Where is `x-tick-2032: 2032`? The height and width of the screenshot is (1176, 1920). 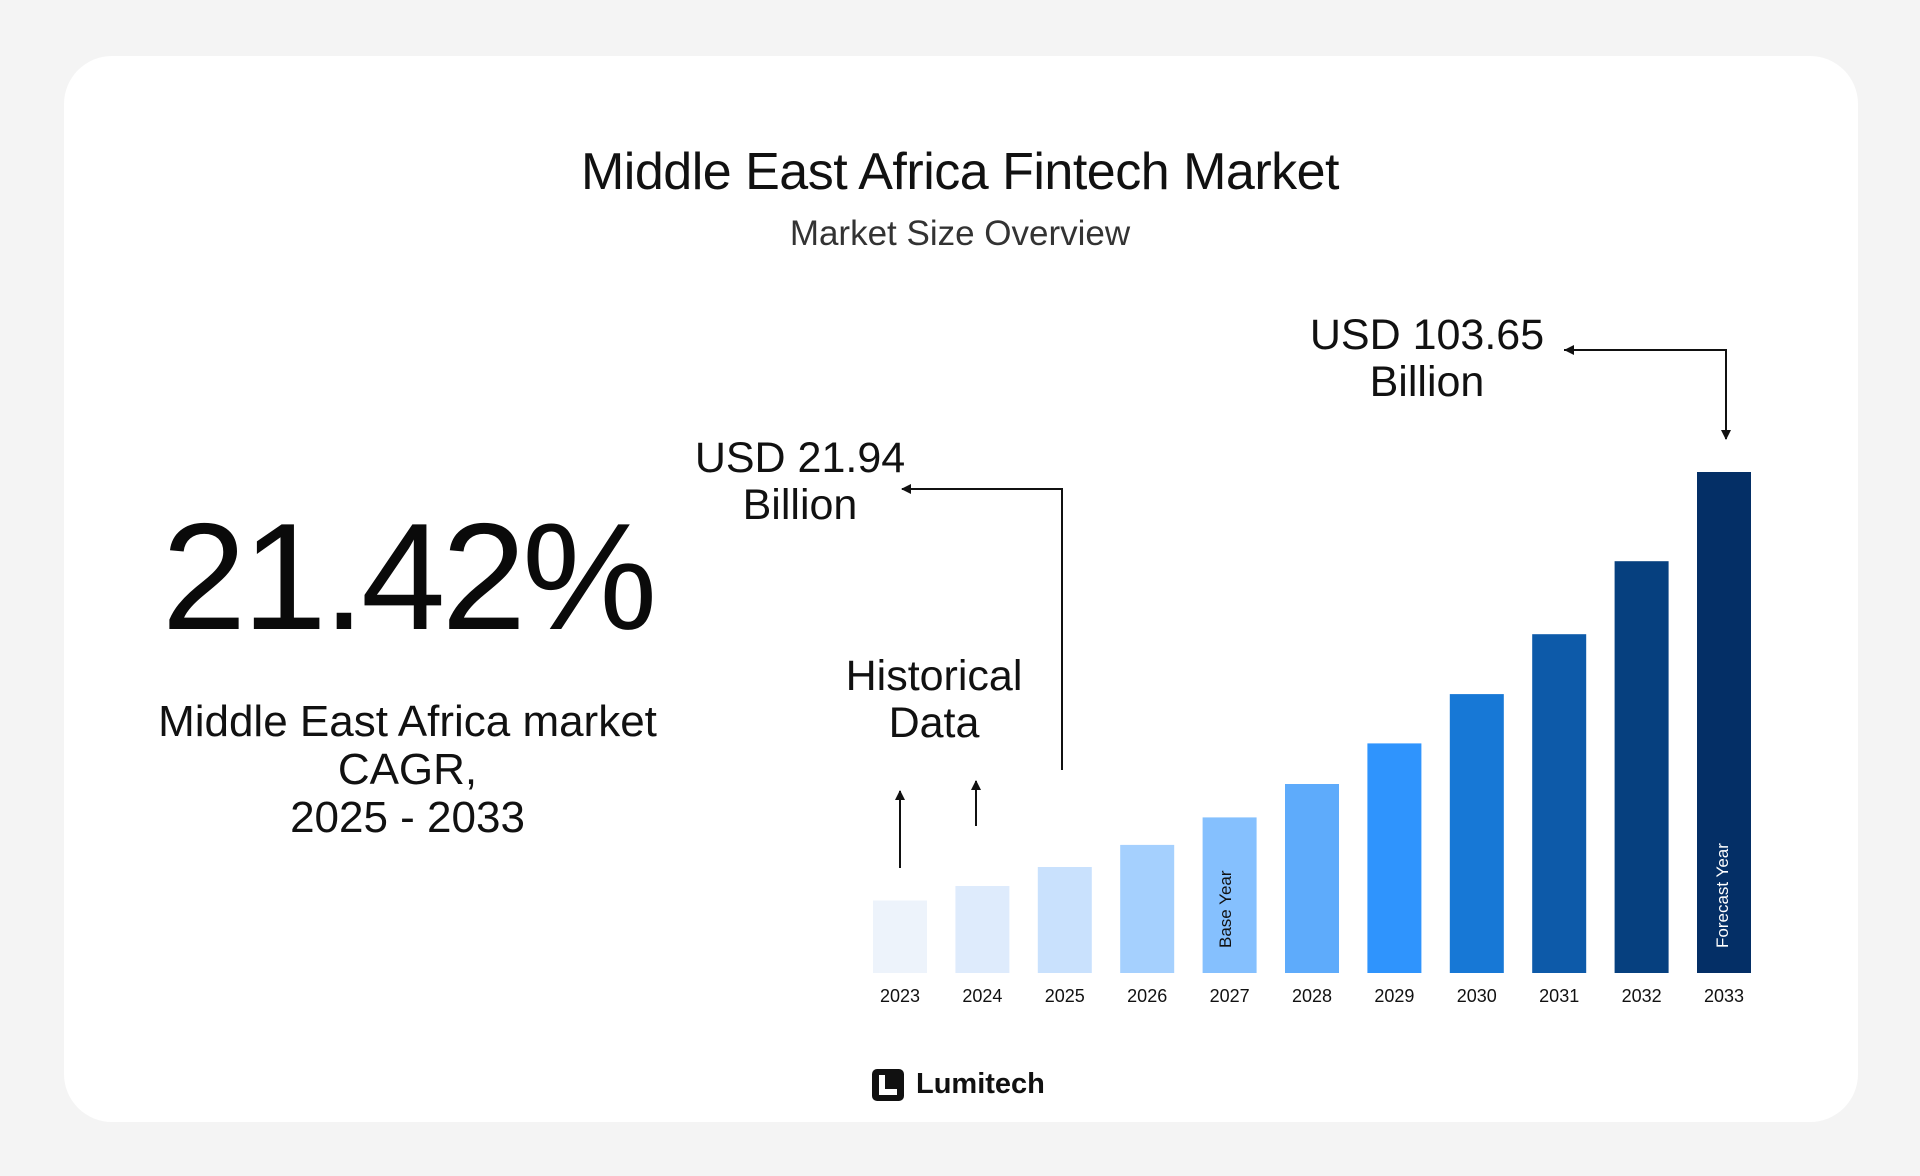
x-tick-2032: 2032 is located at coordinates (1642, 996).